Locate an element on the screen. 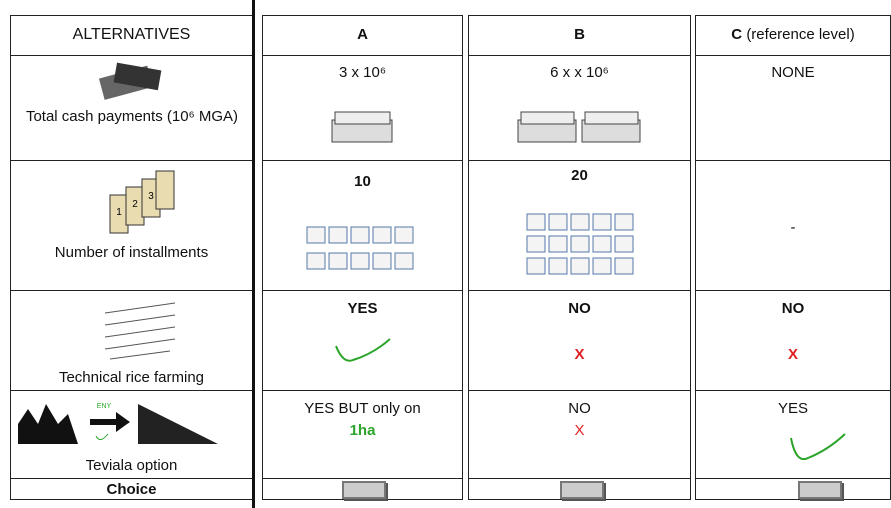 This screenshot has width=891, height=508. cell-b: 6 x x 10⁶ is located at coordinates (579, 72).